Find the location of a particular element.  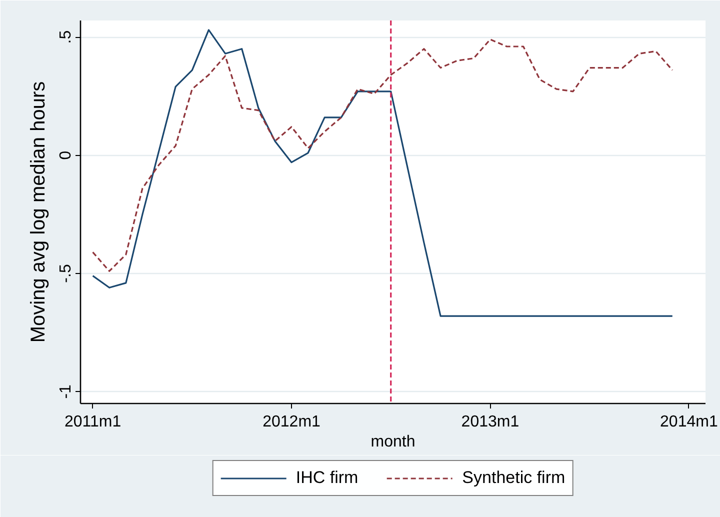

x-tick-label: 2013m1 is located at coordinates (490, 422).